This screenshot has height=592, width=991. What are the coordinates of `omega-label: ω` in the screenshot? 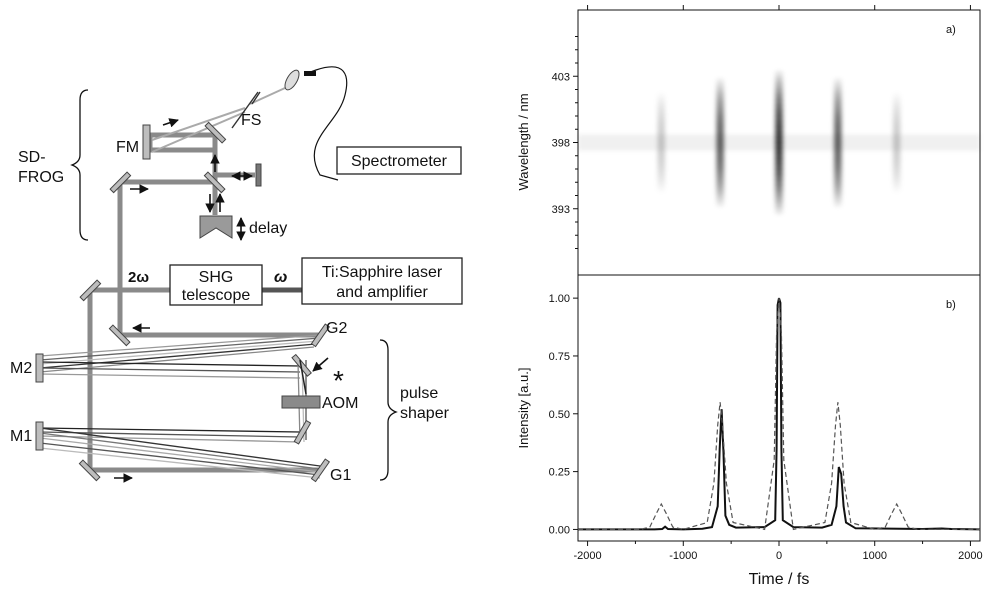 It's located at (280, 277).